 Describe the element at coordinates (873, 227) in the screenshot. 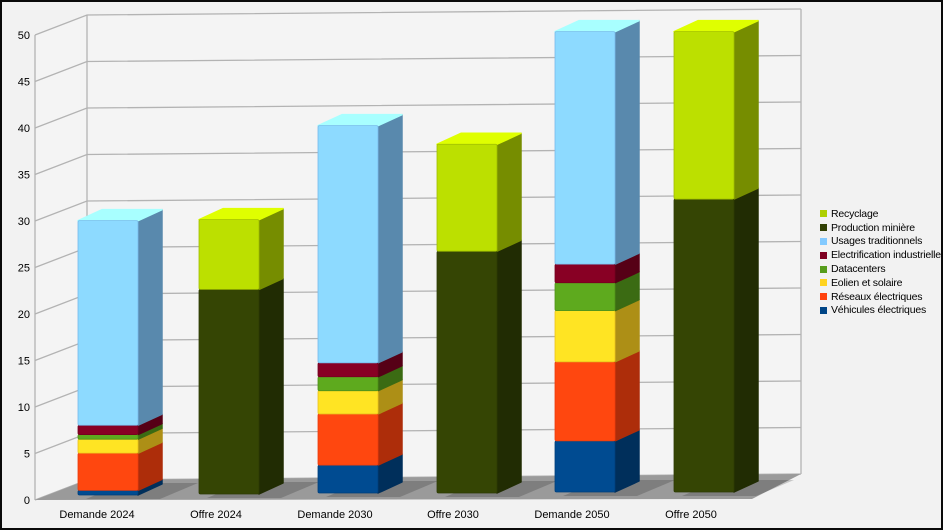

I see `legend-label: Production minière` at that location.